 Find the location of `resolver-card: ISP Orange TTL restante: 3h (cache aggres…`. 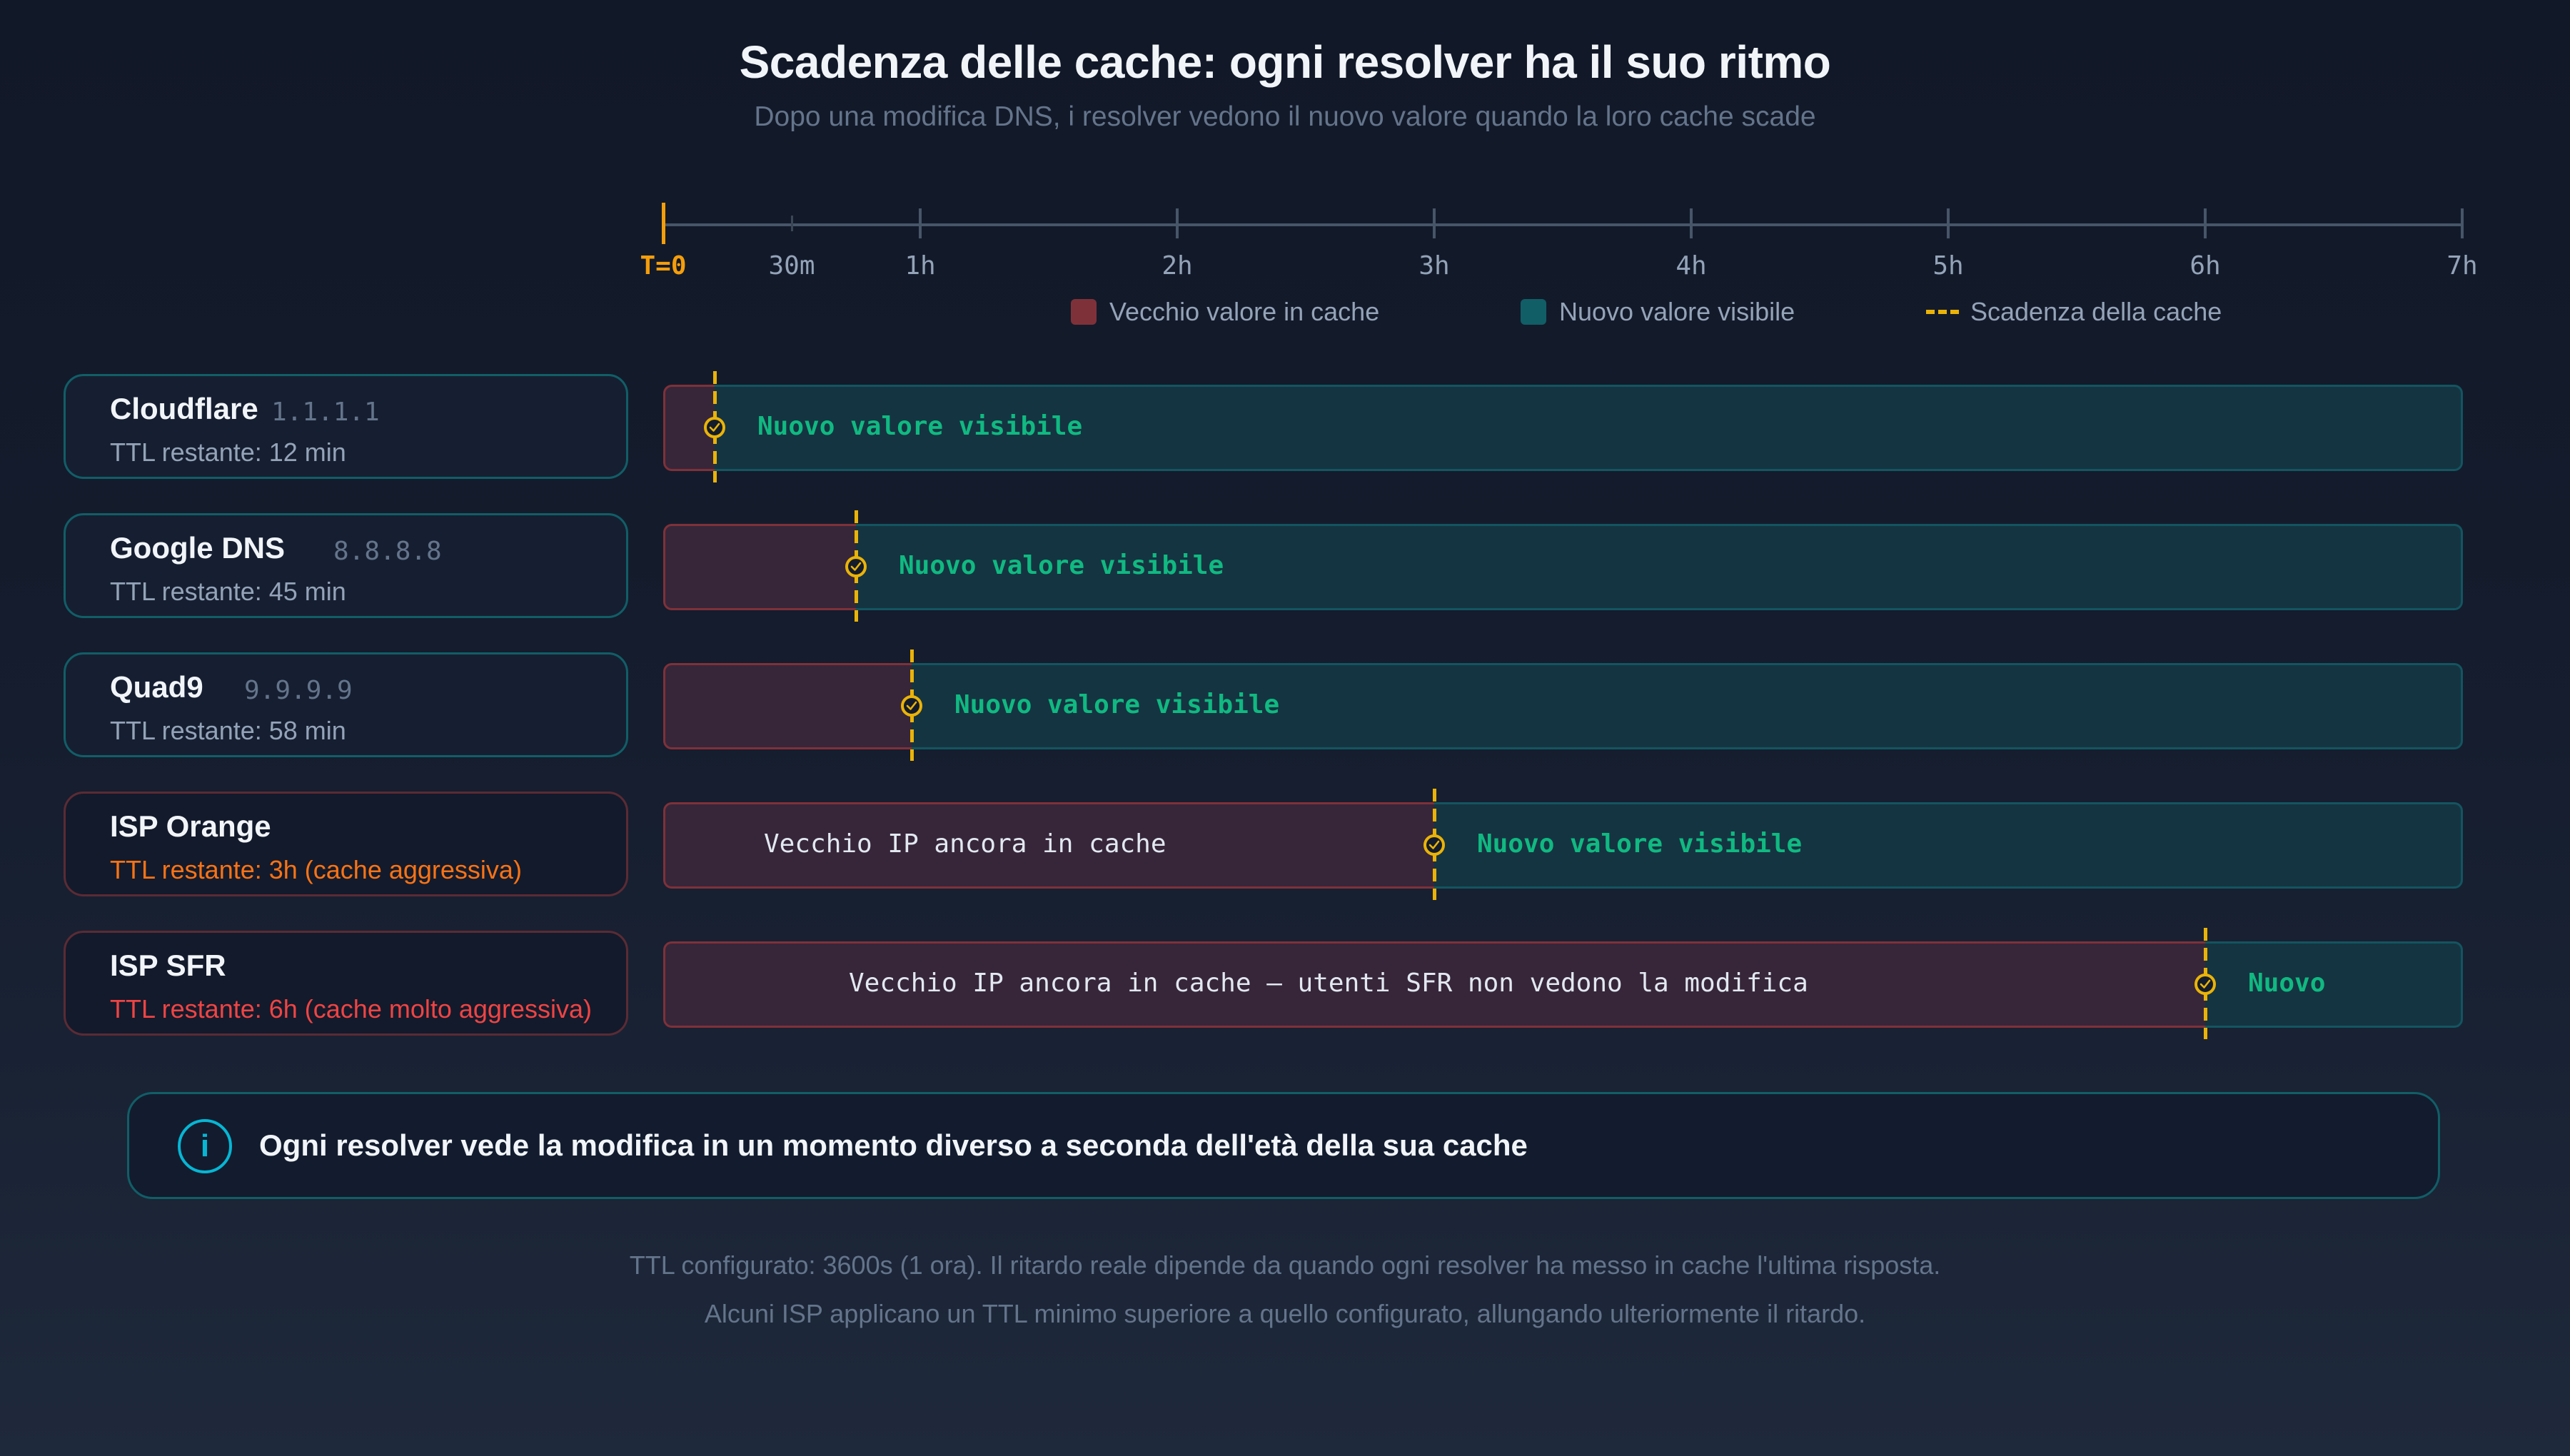

resolver-card: ISP Orange TTL restante: 3h (cache aggres… is located at coordinates (346, 844).